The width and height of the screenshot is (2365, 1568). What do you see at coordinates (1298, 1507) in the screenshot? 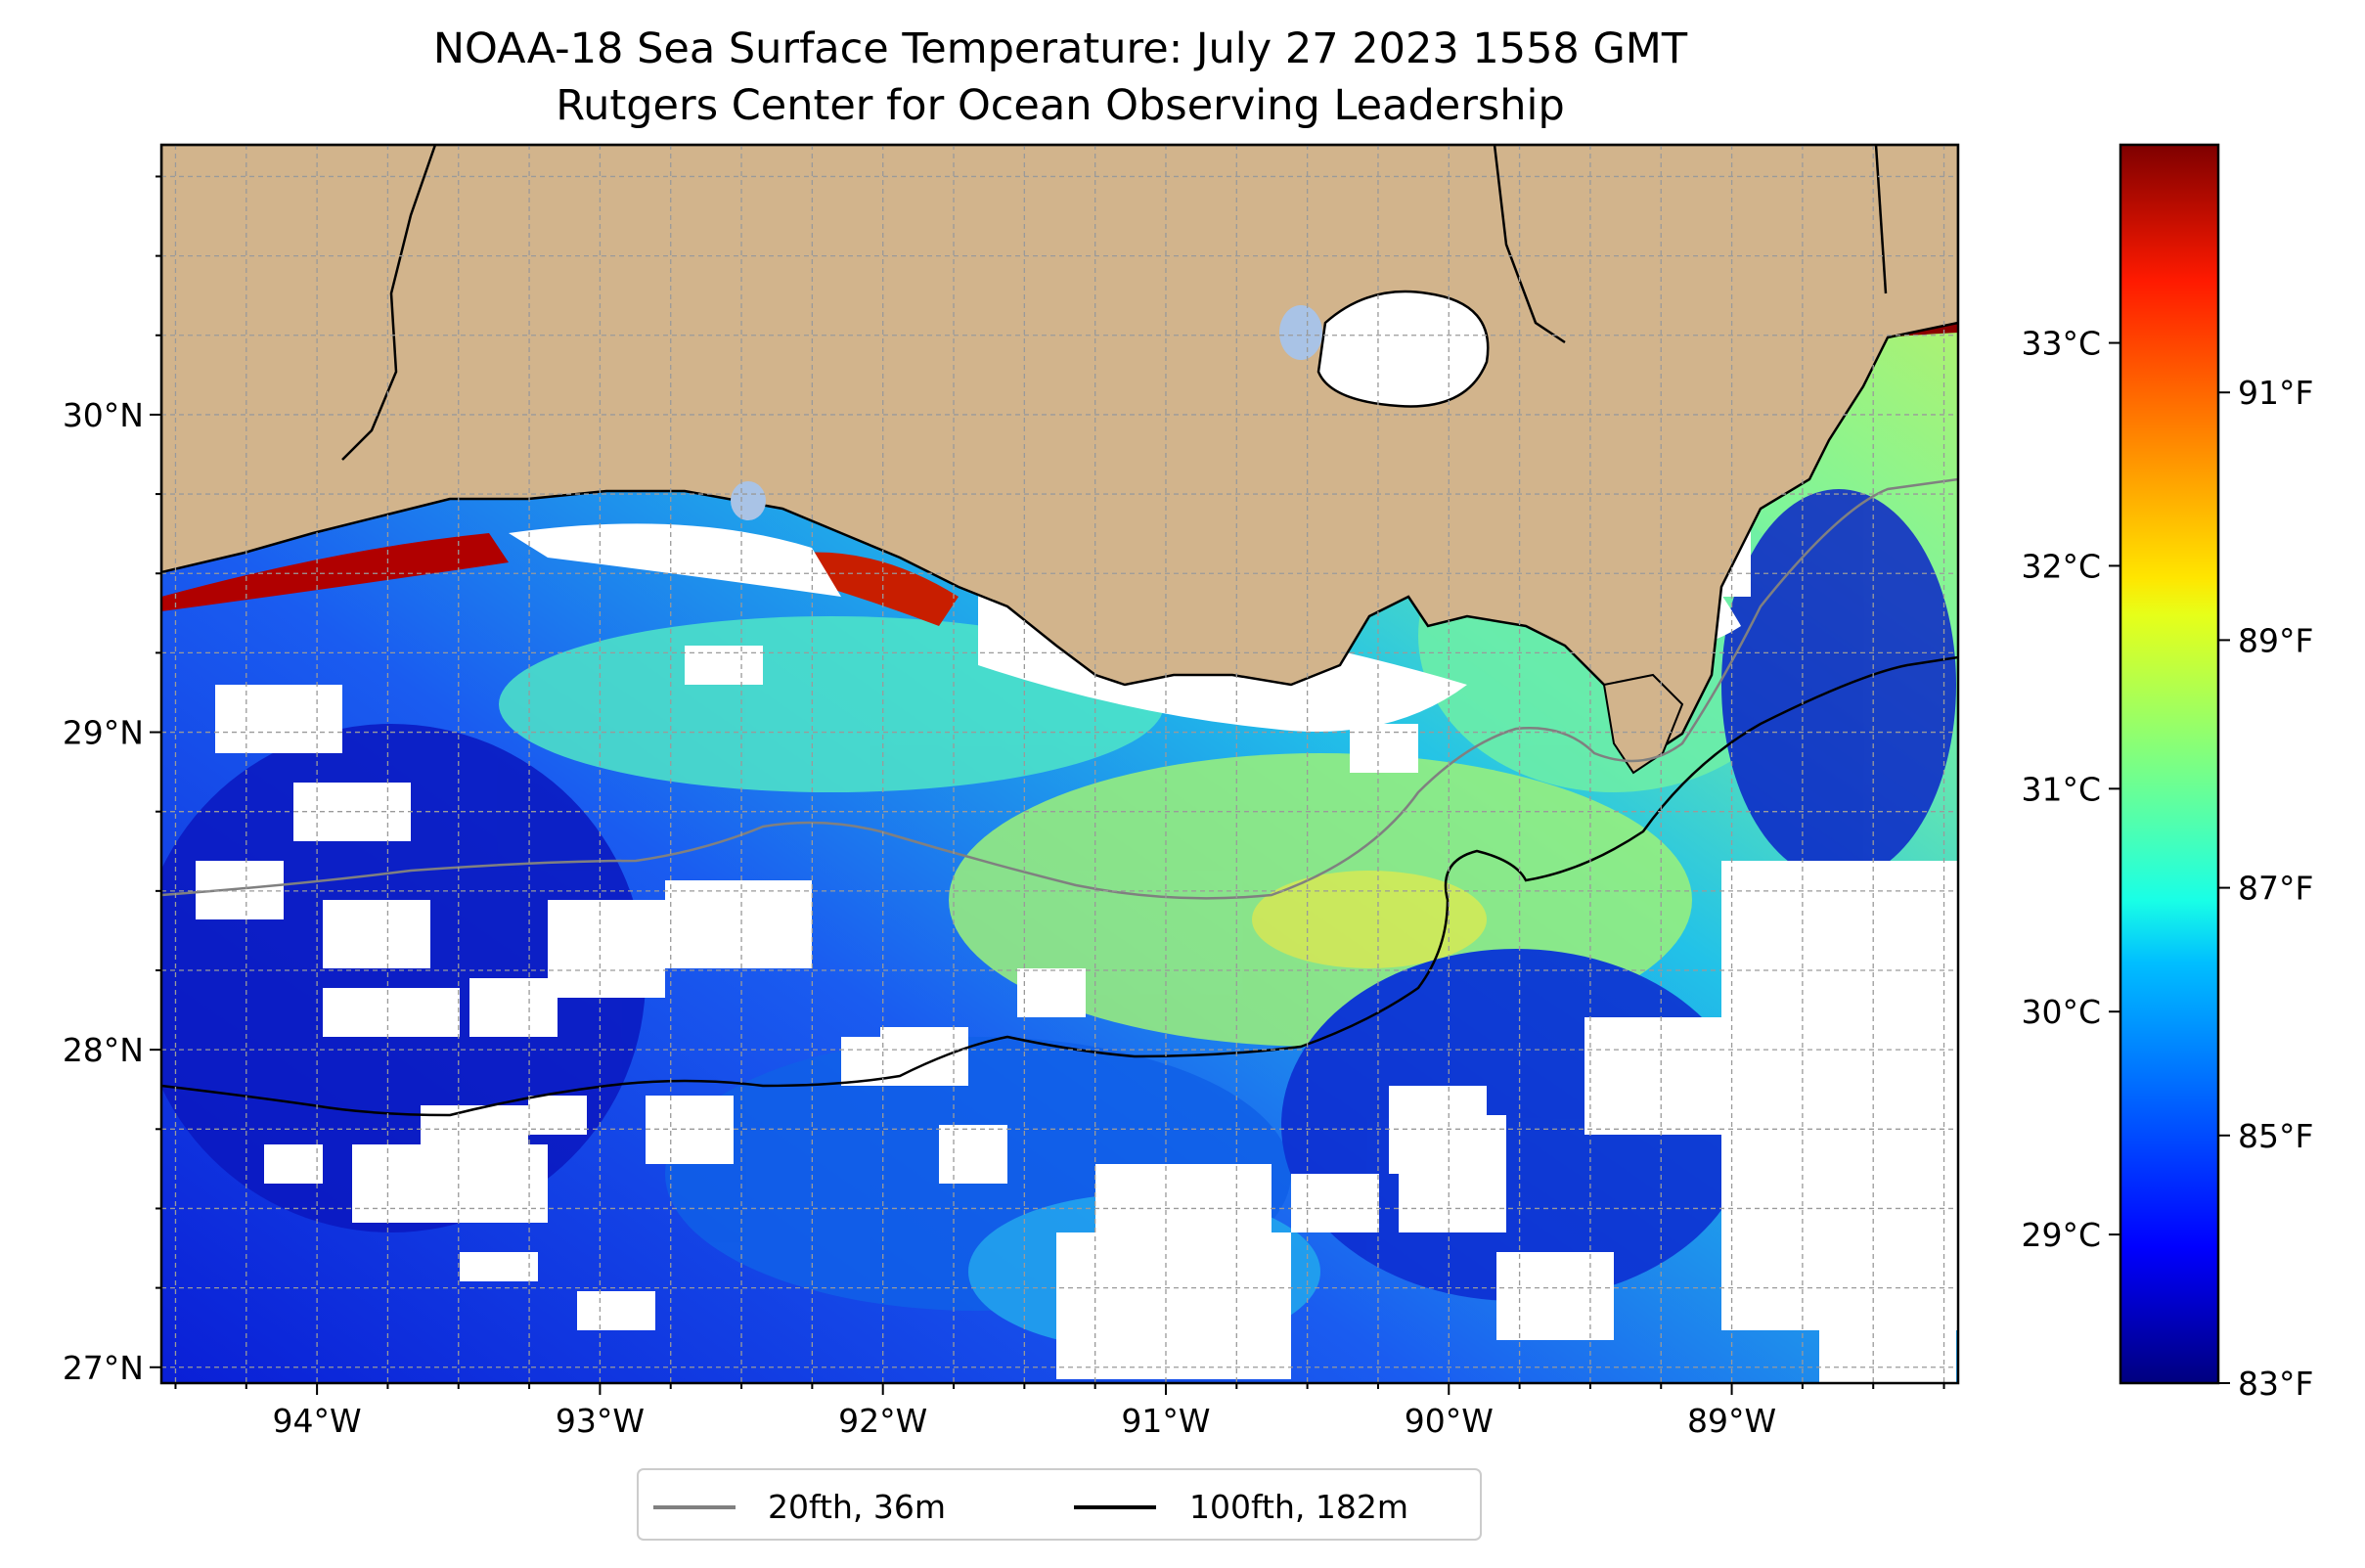
I see `legend-label-100fth: 100fth, 182m` at bounding box center [1298, 1507].